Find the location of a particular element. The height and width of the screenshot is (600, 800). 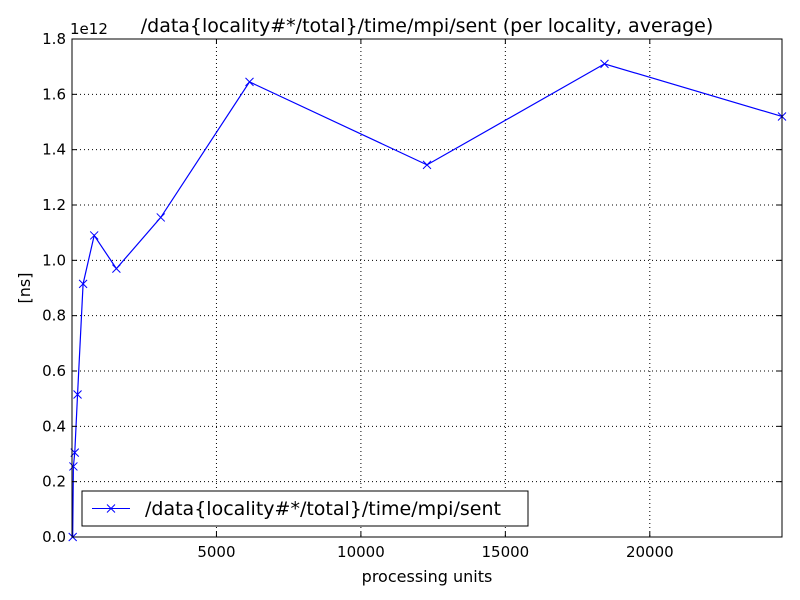

y-multiplier-label: 1e12 is located at coordinates (89, 29).